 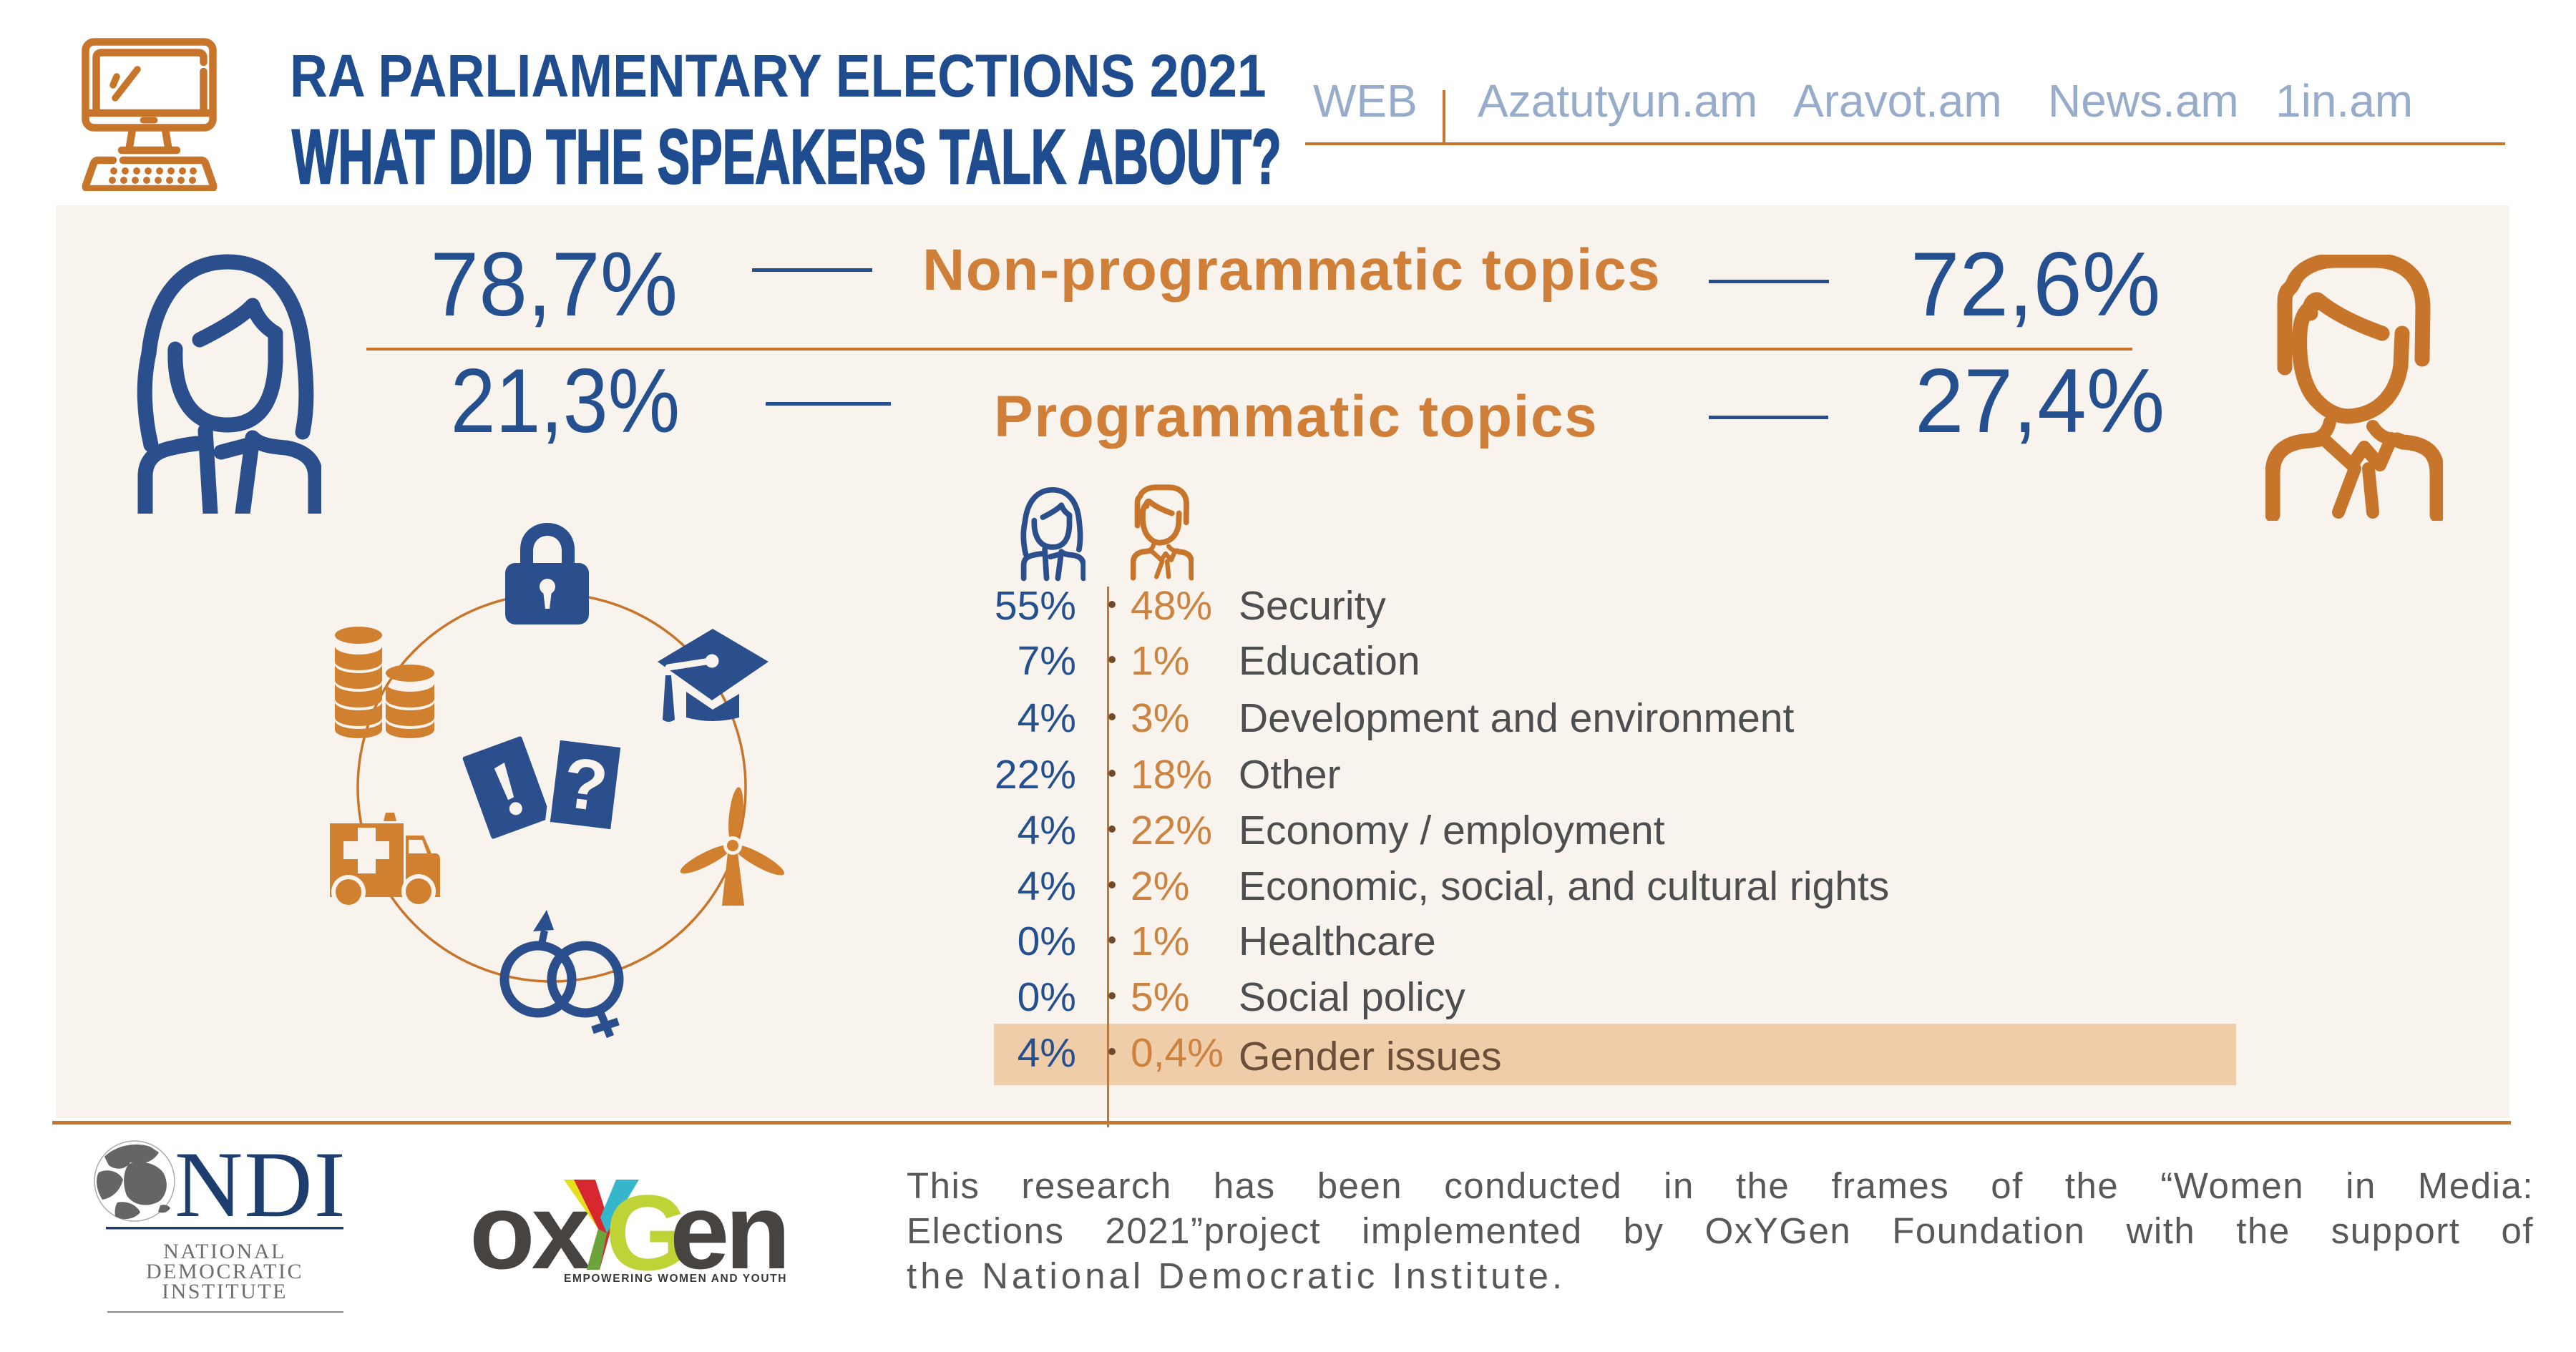 What do you see at coordinates (675, 1279) in the screenshot?
I see `svg-text: EMPOWERING WOMEN AND YOUTH` at bounding box center [675, 1279].